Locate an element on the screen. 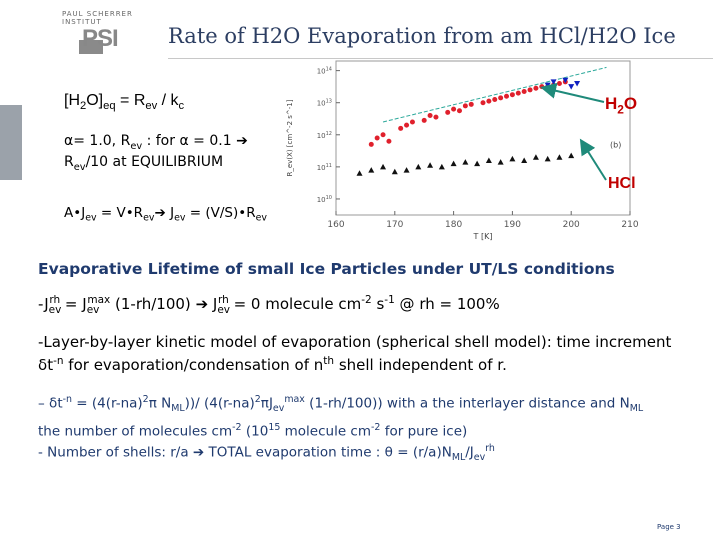  institute-name: PAUL SCHERRER INSTITUT is located at coordinates (97, 18).